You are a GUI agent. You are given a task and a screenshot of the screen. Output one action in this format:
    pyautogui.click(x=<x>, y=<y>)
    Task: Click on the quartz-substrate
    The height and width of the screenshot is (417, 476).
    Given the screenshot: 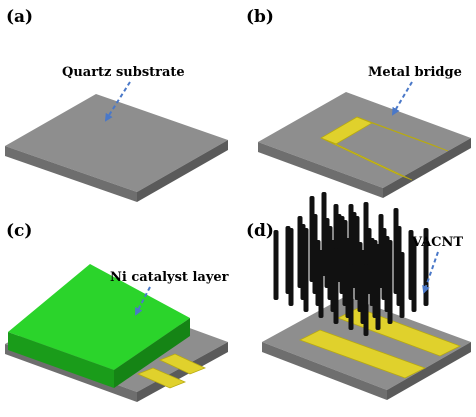 What is the action you would take?
    pyautogui.click(x=116, y=148)
    